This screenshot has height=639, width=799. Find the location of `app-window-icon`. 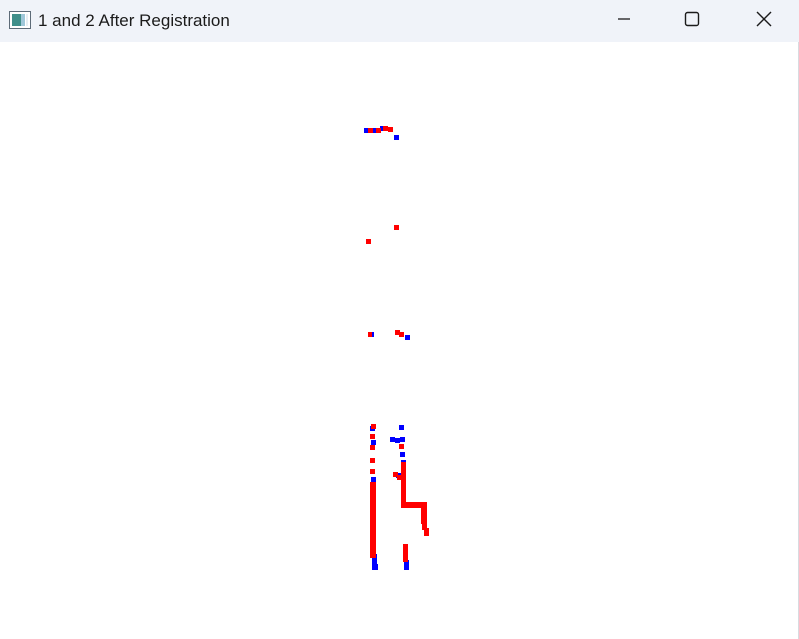

app-window-icon is located at coordinates (20, 20).